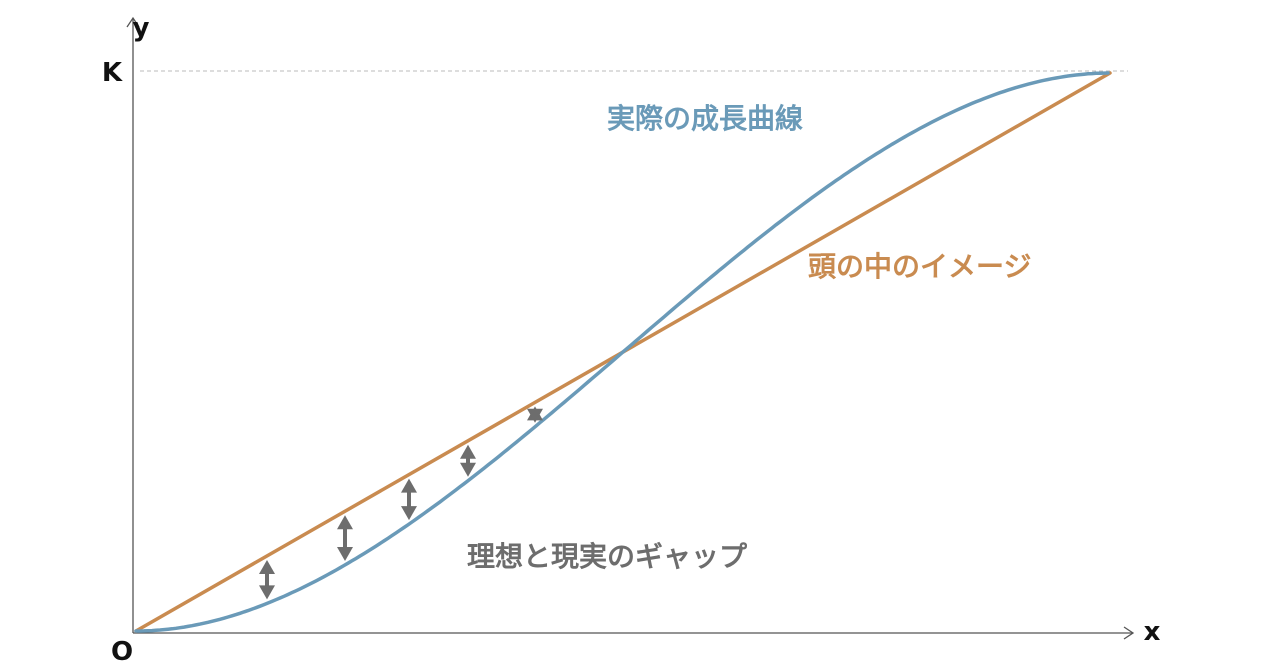 The width and height of the screenshot is (1280, 670). I want to click on gap-arrows, so click(401, 503).